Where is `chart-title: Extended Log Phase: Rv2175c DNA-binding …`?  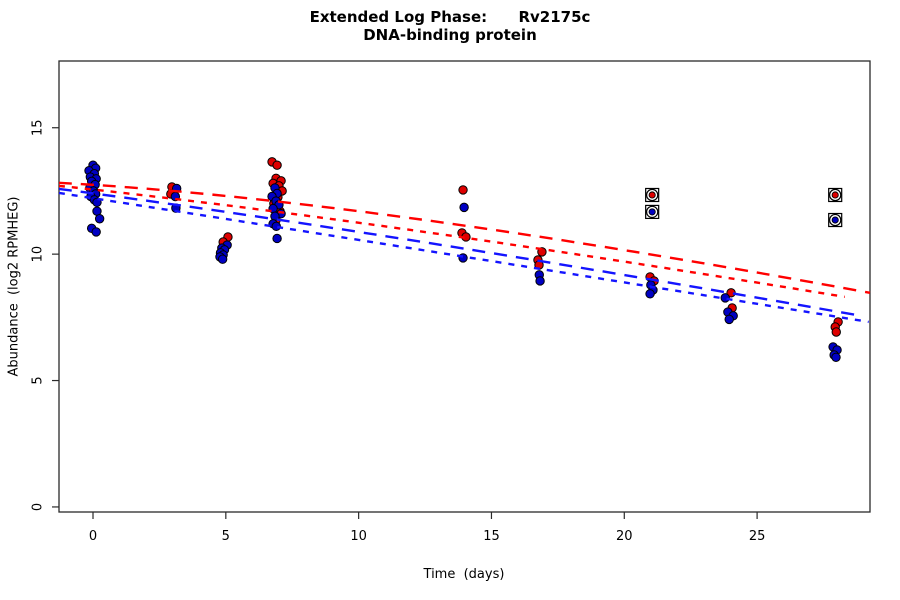 chart-title: Extended Log Phase: Rv2175c DNA-binding … is located at coordinates (450, 26).